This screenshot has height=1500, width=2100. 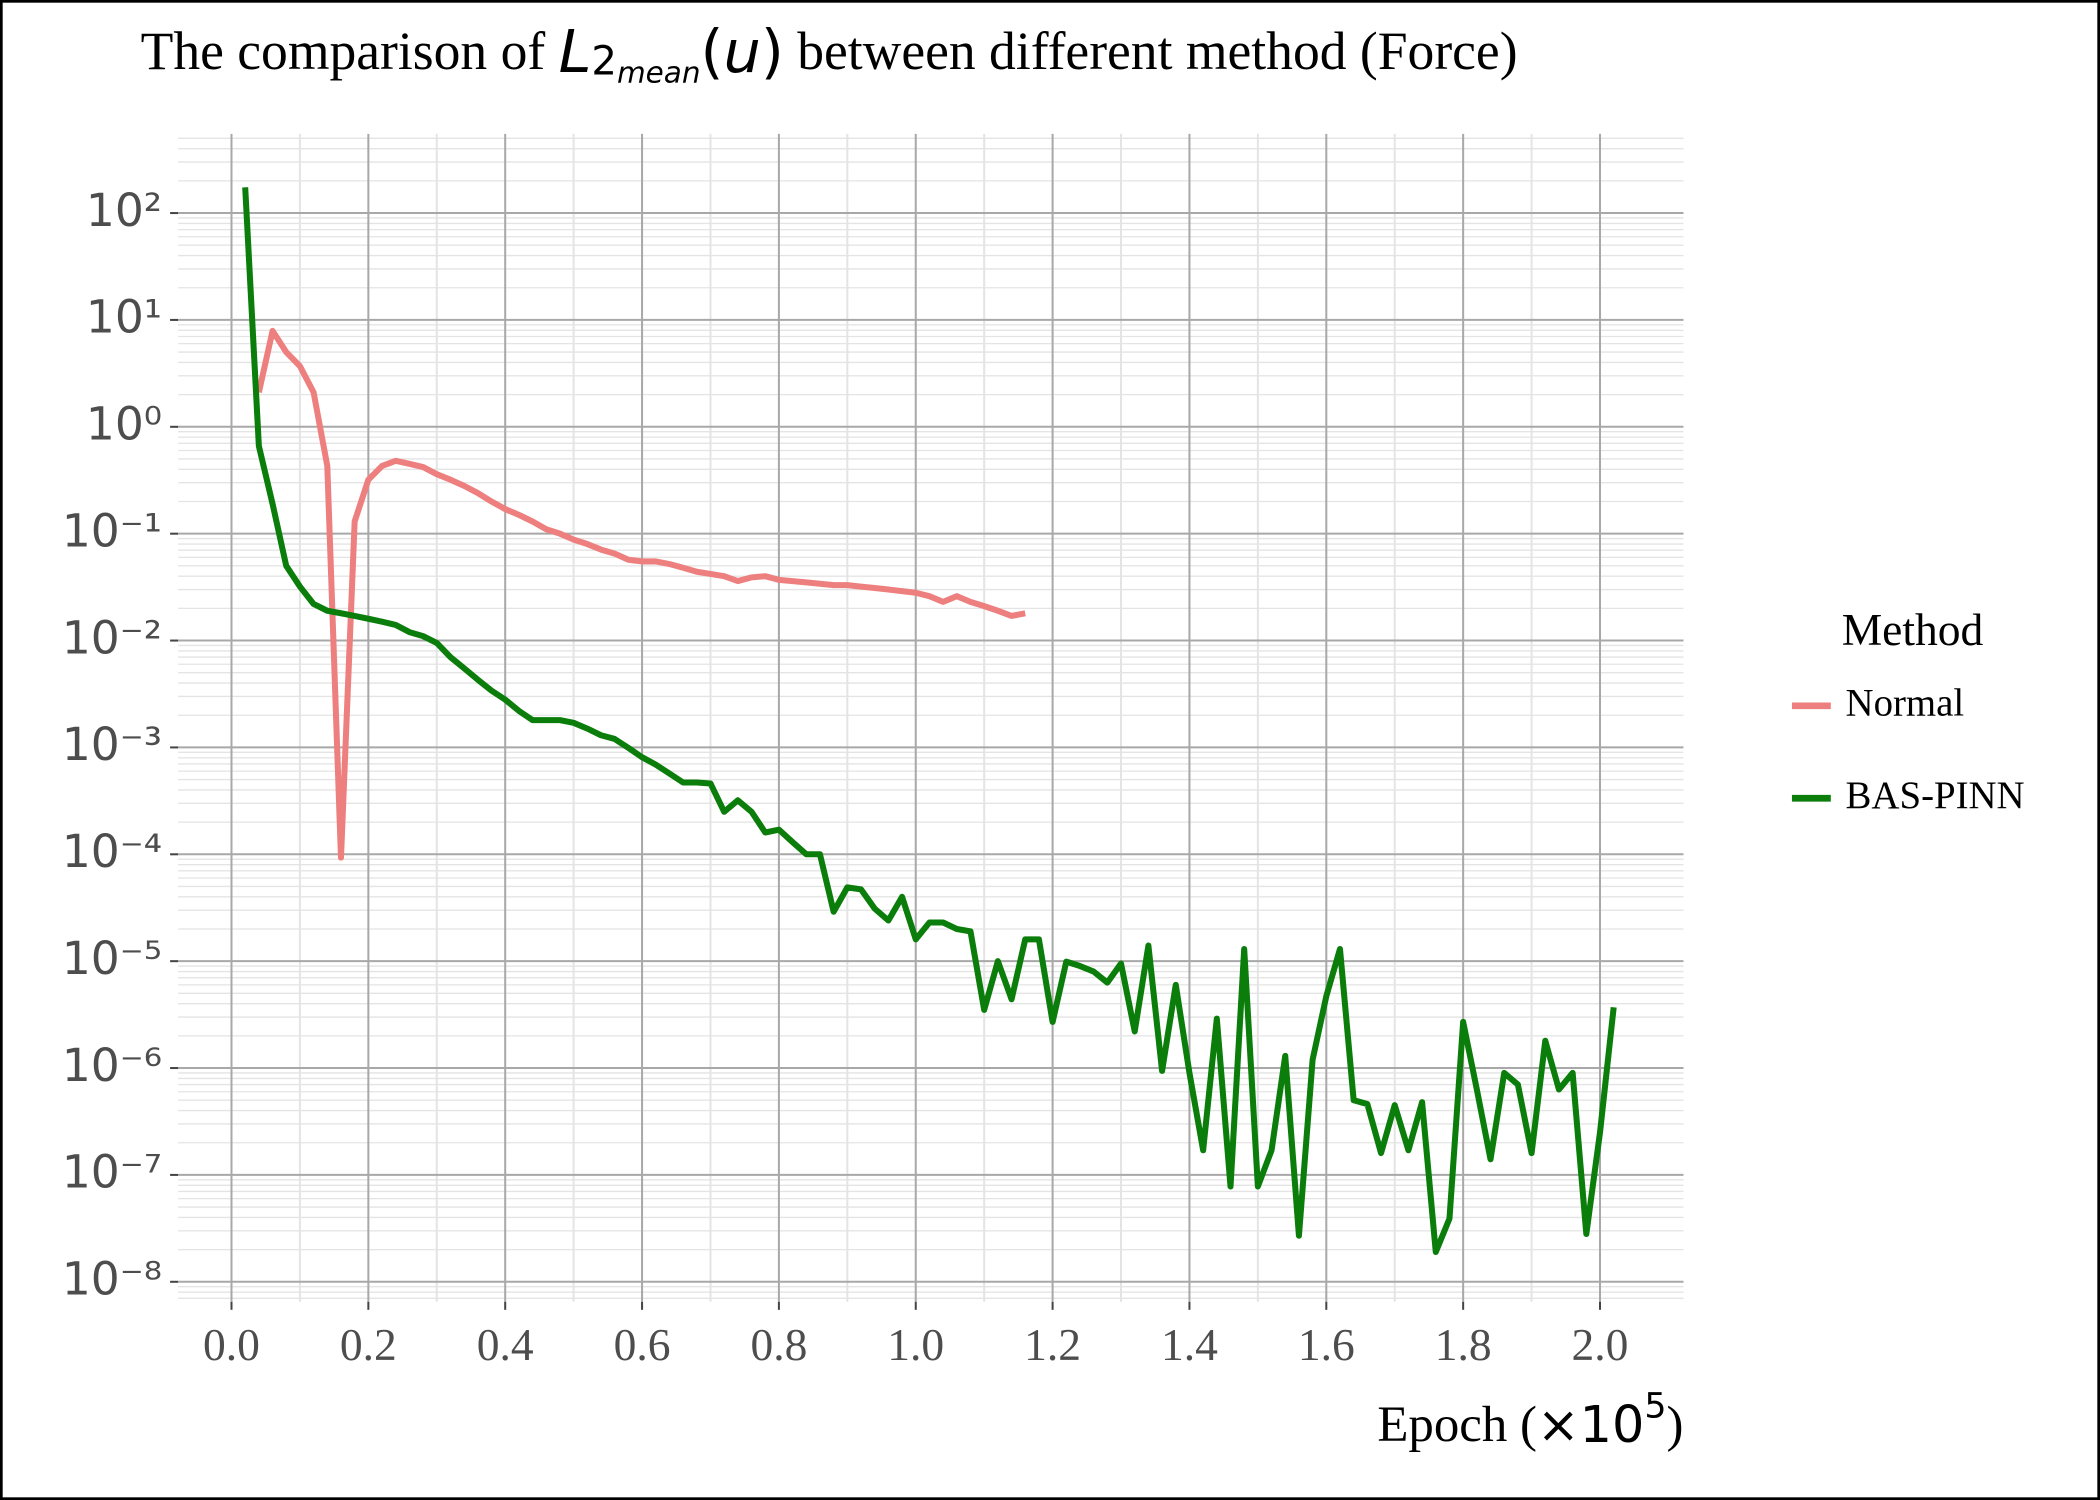 I want to click on y-tick-label: 10⁻⁵, so click(x=112, y=958).